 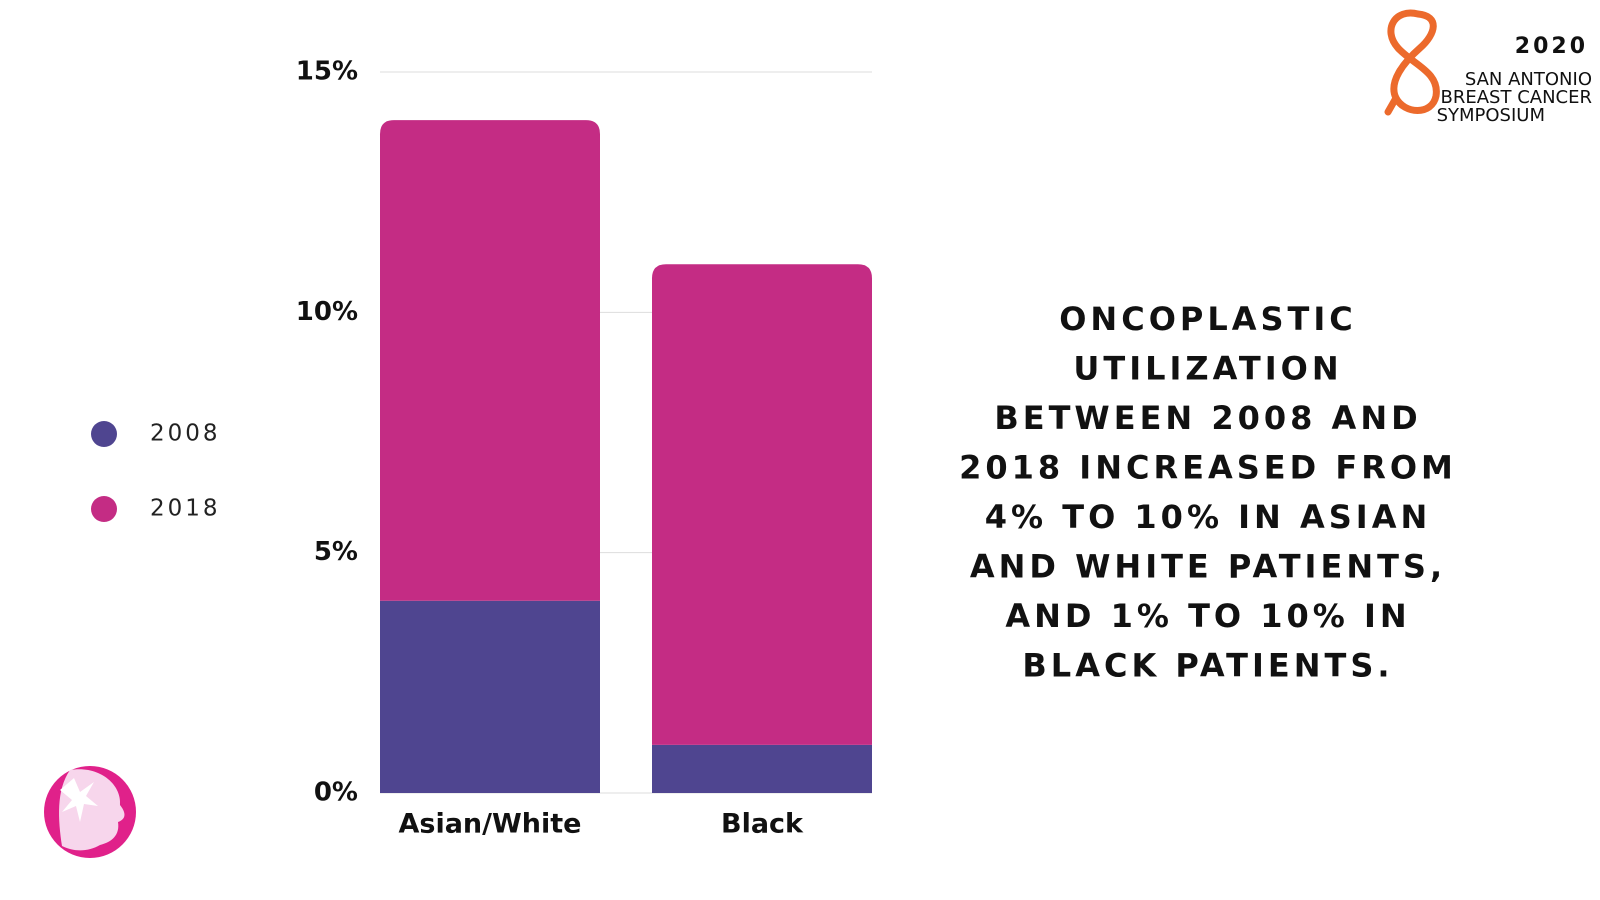 I want to click on annotation-line: AND 1% TO 10% IN, so click(x=1207, y=616).